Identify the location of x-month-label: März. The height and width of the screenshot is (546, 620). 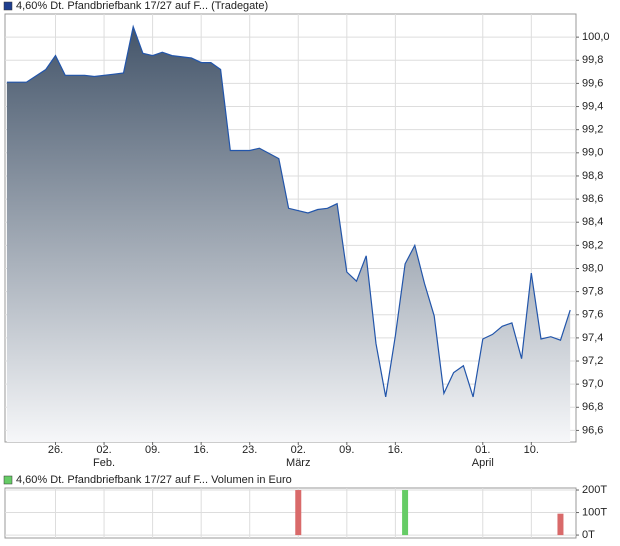
(298, 463).